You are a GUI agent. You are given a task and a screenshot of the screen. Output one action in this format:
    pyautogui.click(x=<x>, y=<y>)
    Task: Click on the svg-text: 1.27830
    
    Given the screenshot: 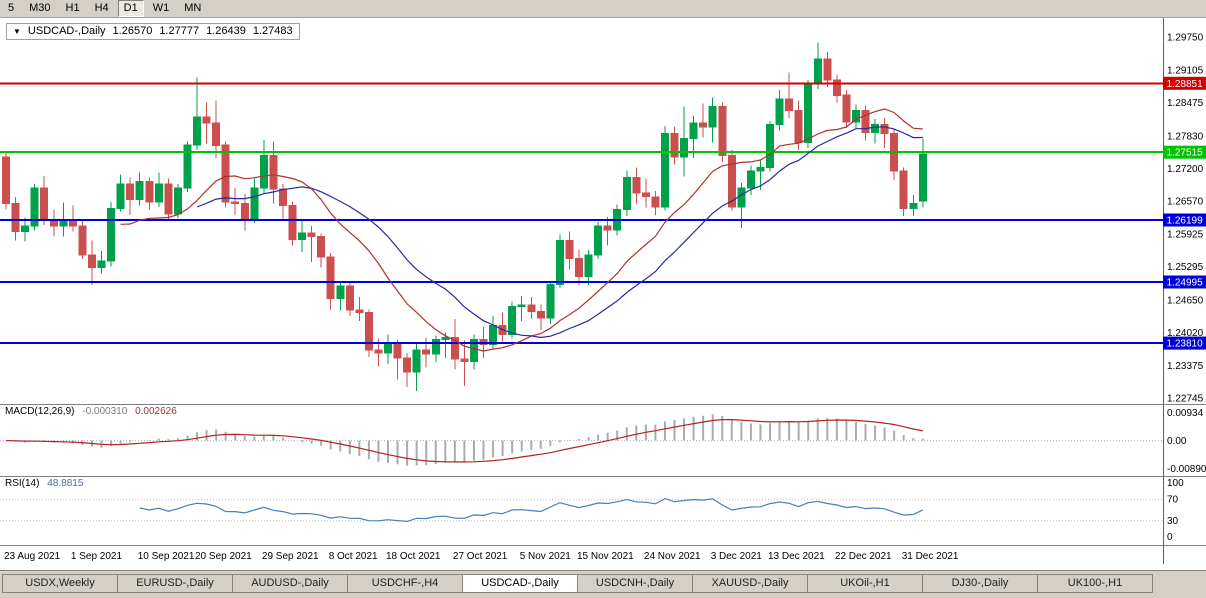 What is the action you would take?
    pyautogui.click(x=1185, y=136)
    